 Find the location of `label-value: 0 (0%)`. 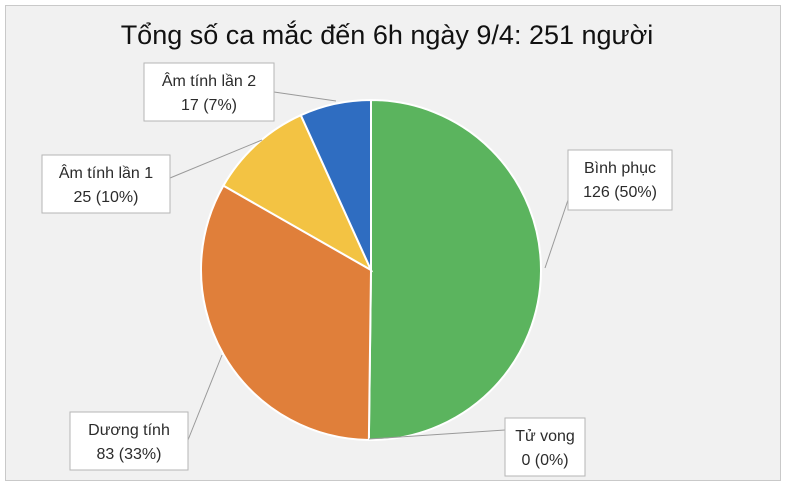

label-value: 0 (0%) is located at coordinates (544, 460).